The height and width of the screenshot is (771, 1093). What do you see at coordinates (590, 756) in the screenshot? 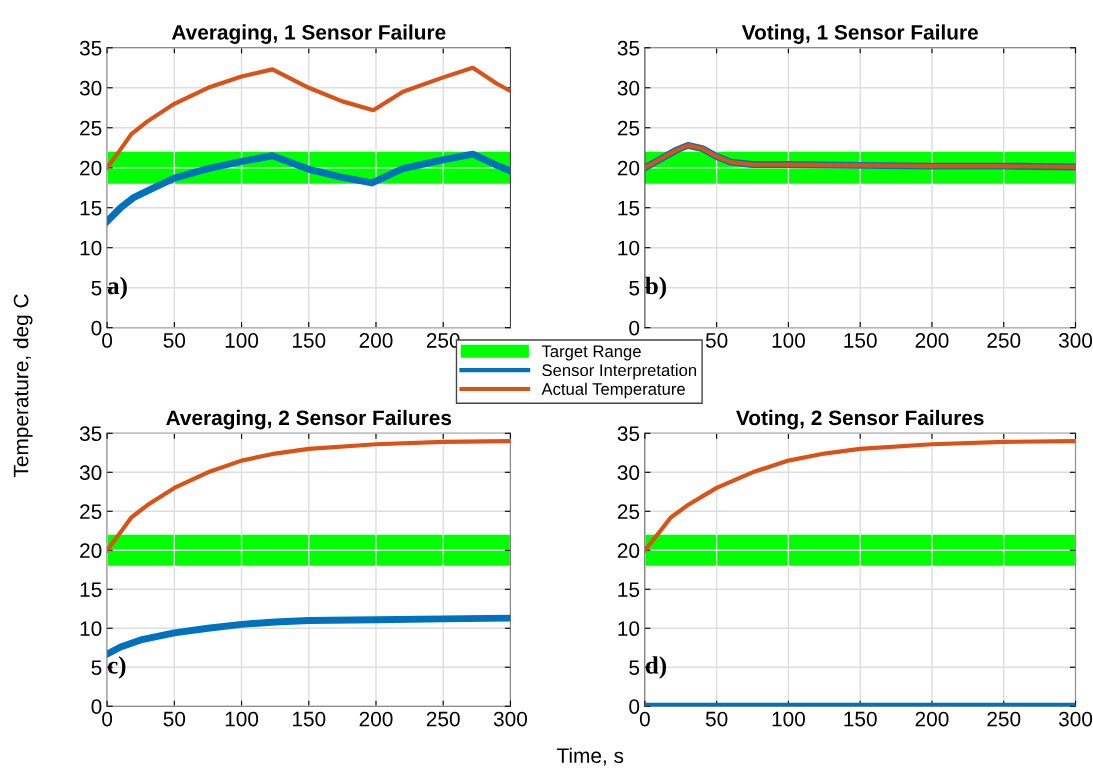
I see `x-axis-title: Time, s` at bounding box center [590, 756].